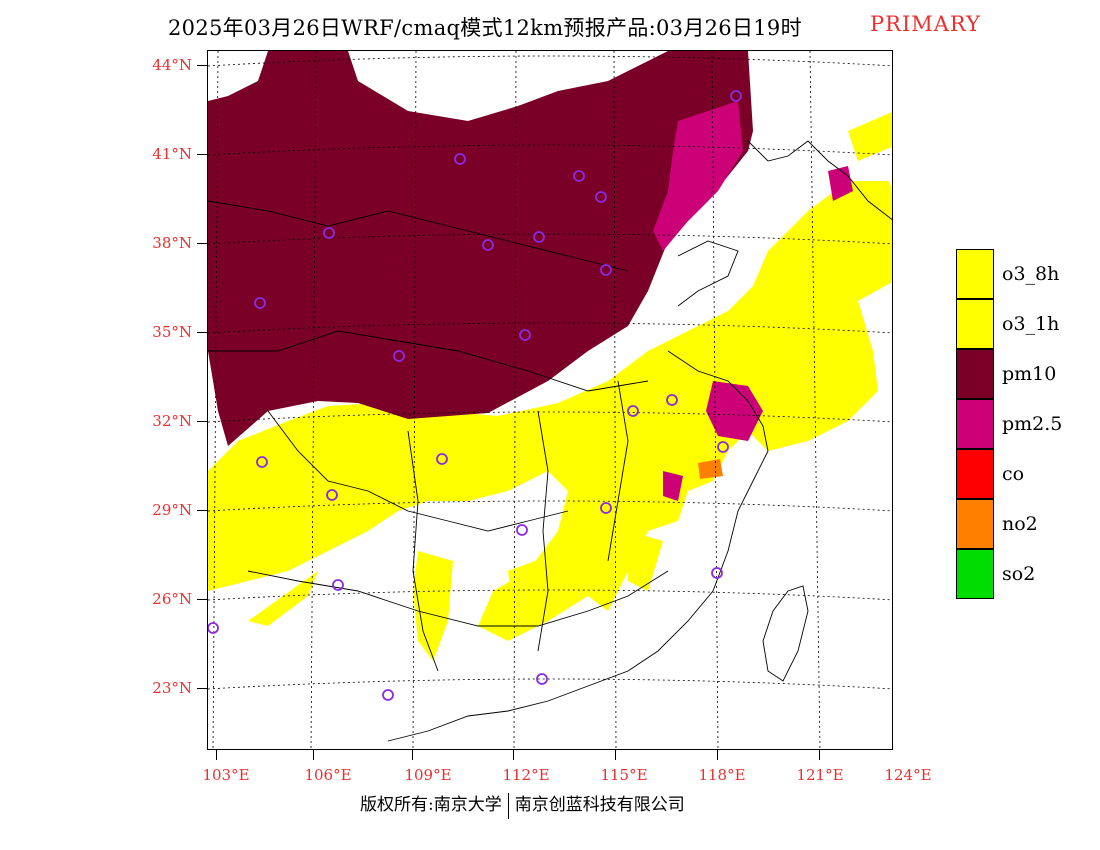 This screenshot has height=850, width=1100. What do you see at coordinates (599, 805) in the screenshot?
I see `company-text: 南京创蓝科技有限公司` at bounding box center [599, 805].